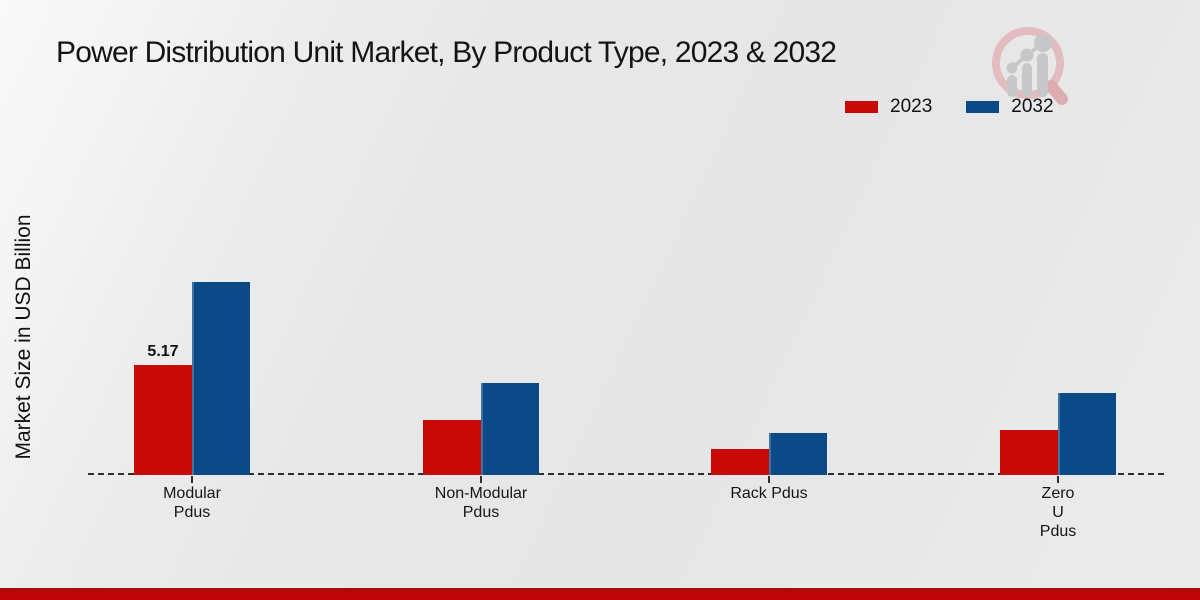 Image resolution: width=1200 pixels, height=600 pixels. What do you see at coordinates (888, 107) in the screenshot?
I see `legend-item-2023: 2023` at bounding box center [888, 107].